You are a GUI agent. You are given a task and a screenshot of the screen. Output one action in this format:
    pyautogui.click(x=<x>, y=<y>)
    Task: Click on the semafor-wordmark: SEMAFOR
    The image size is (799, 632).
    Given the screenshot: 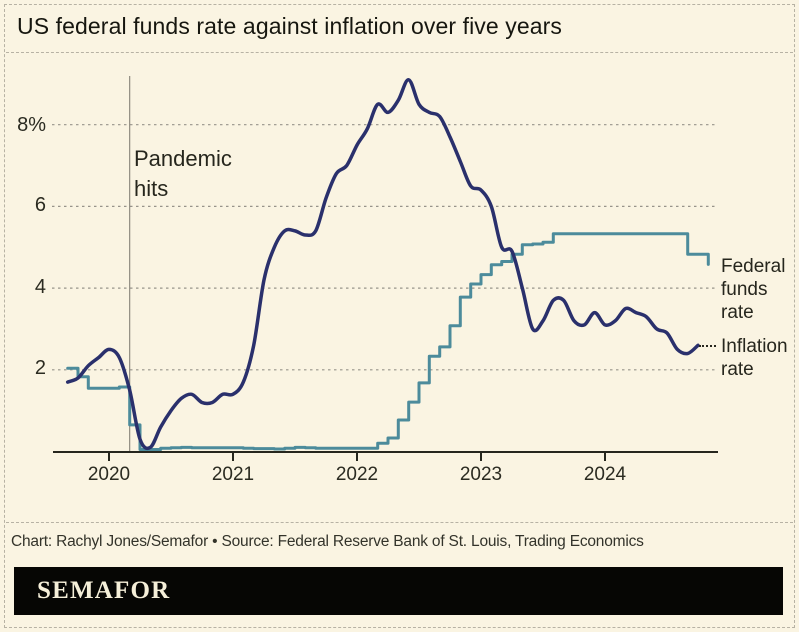 What is the action you would take?
    pyautogui.click(x=104, y=590)
    